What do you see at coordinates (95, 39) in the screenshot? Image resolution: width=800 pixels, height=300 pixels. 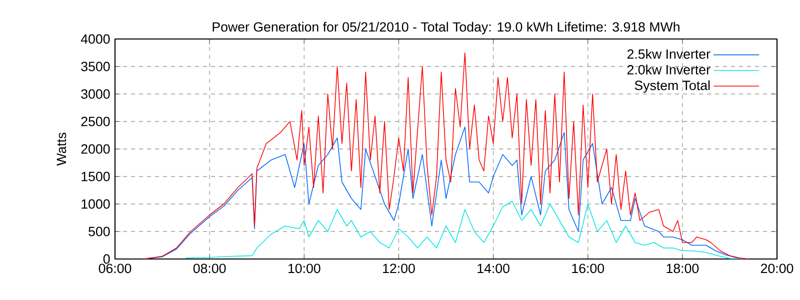 I see `y-tick-label: 4000` at bounding box center [95, 39].